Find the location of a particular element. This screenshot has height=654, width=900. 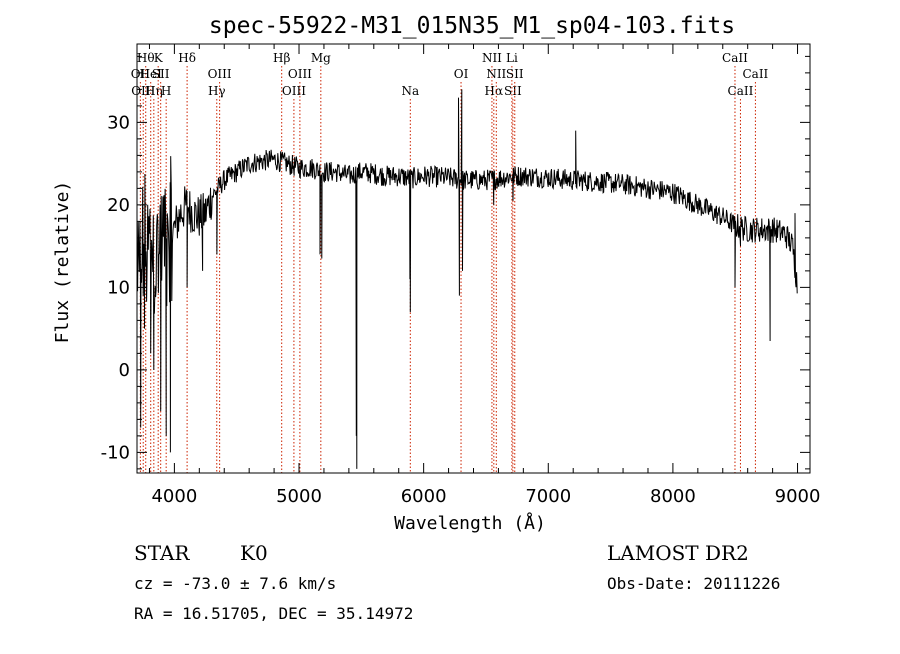

line-marker-label: OI is located at coordinates (461, 74).